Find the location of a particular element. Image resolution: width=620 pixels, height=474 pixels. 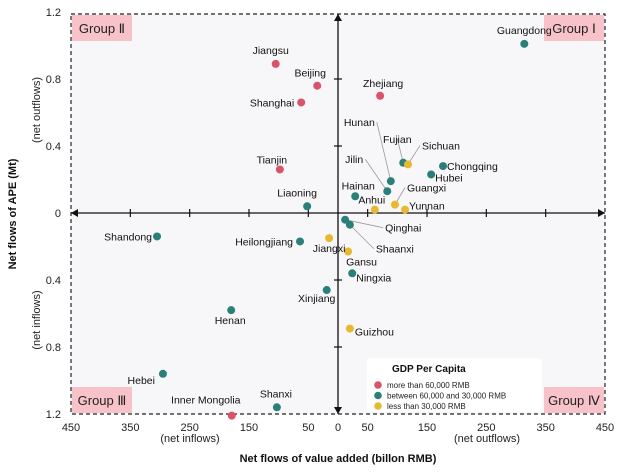

legend-label: between 60,000 and 30,000 RMB is located at coordinates (446, 396).